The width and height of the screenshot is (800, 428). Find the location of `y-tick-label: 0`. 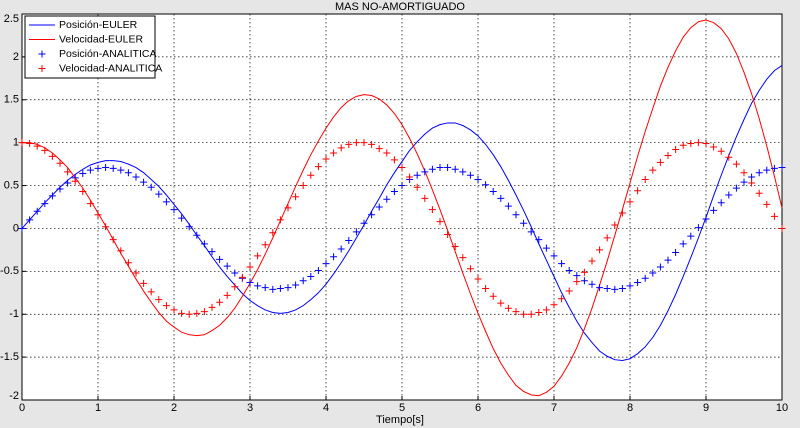

y-tick-label: 0 is located at coordinates (16, 228).